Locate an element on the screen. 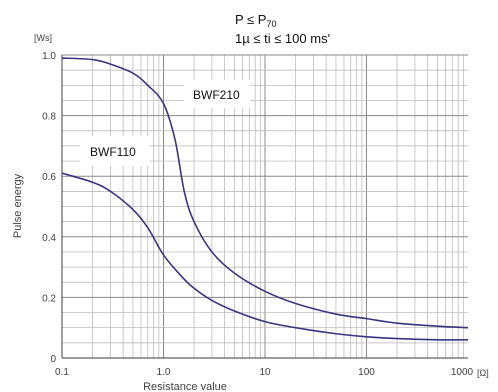 This screenshot has height=392, width=498. x-axis-title: Resistance value is located at coordinates (185, 386).